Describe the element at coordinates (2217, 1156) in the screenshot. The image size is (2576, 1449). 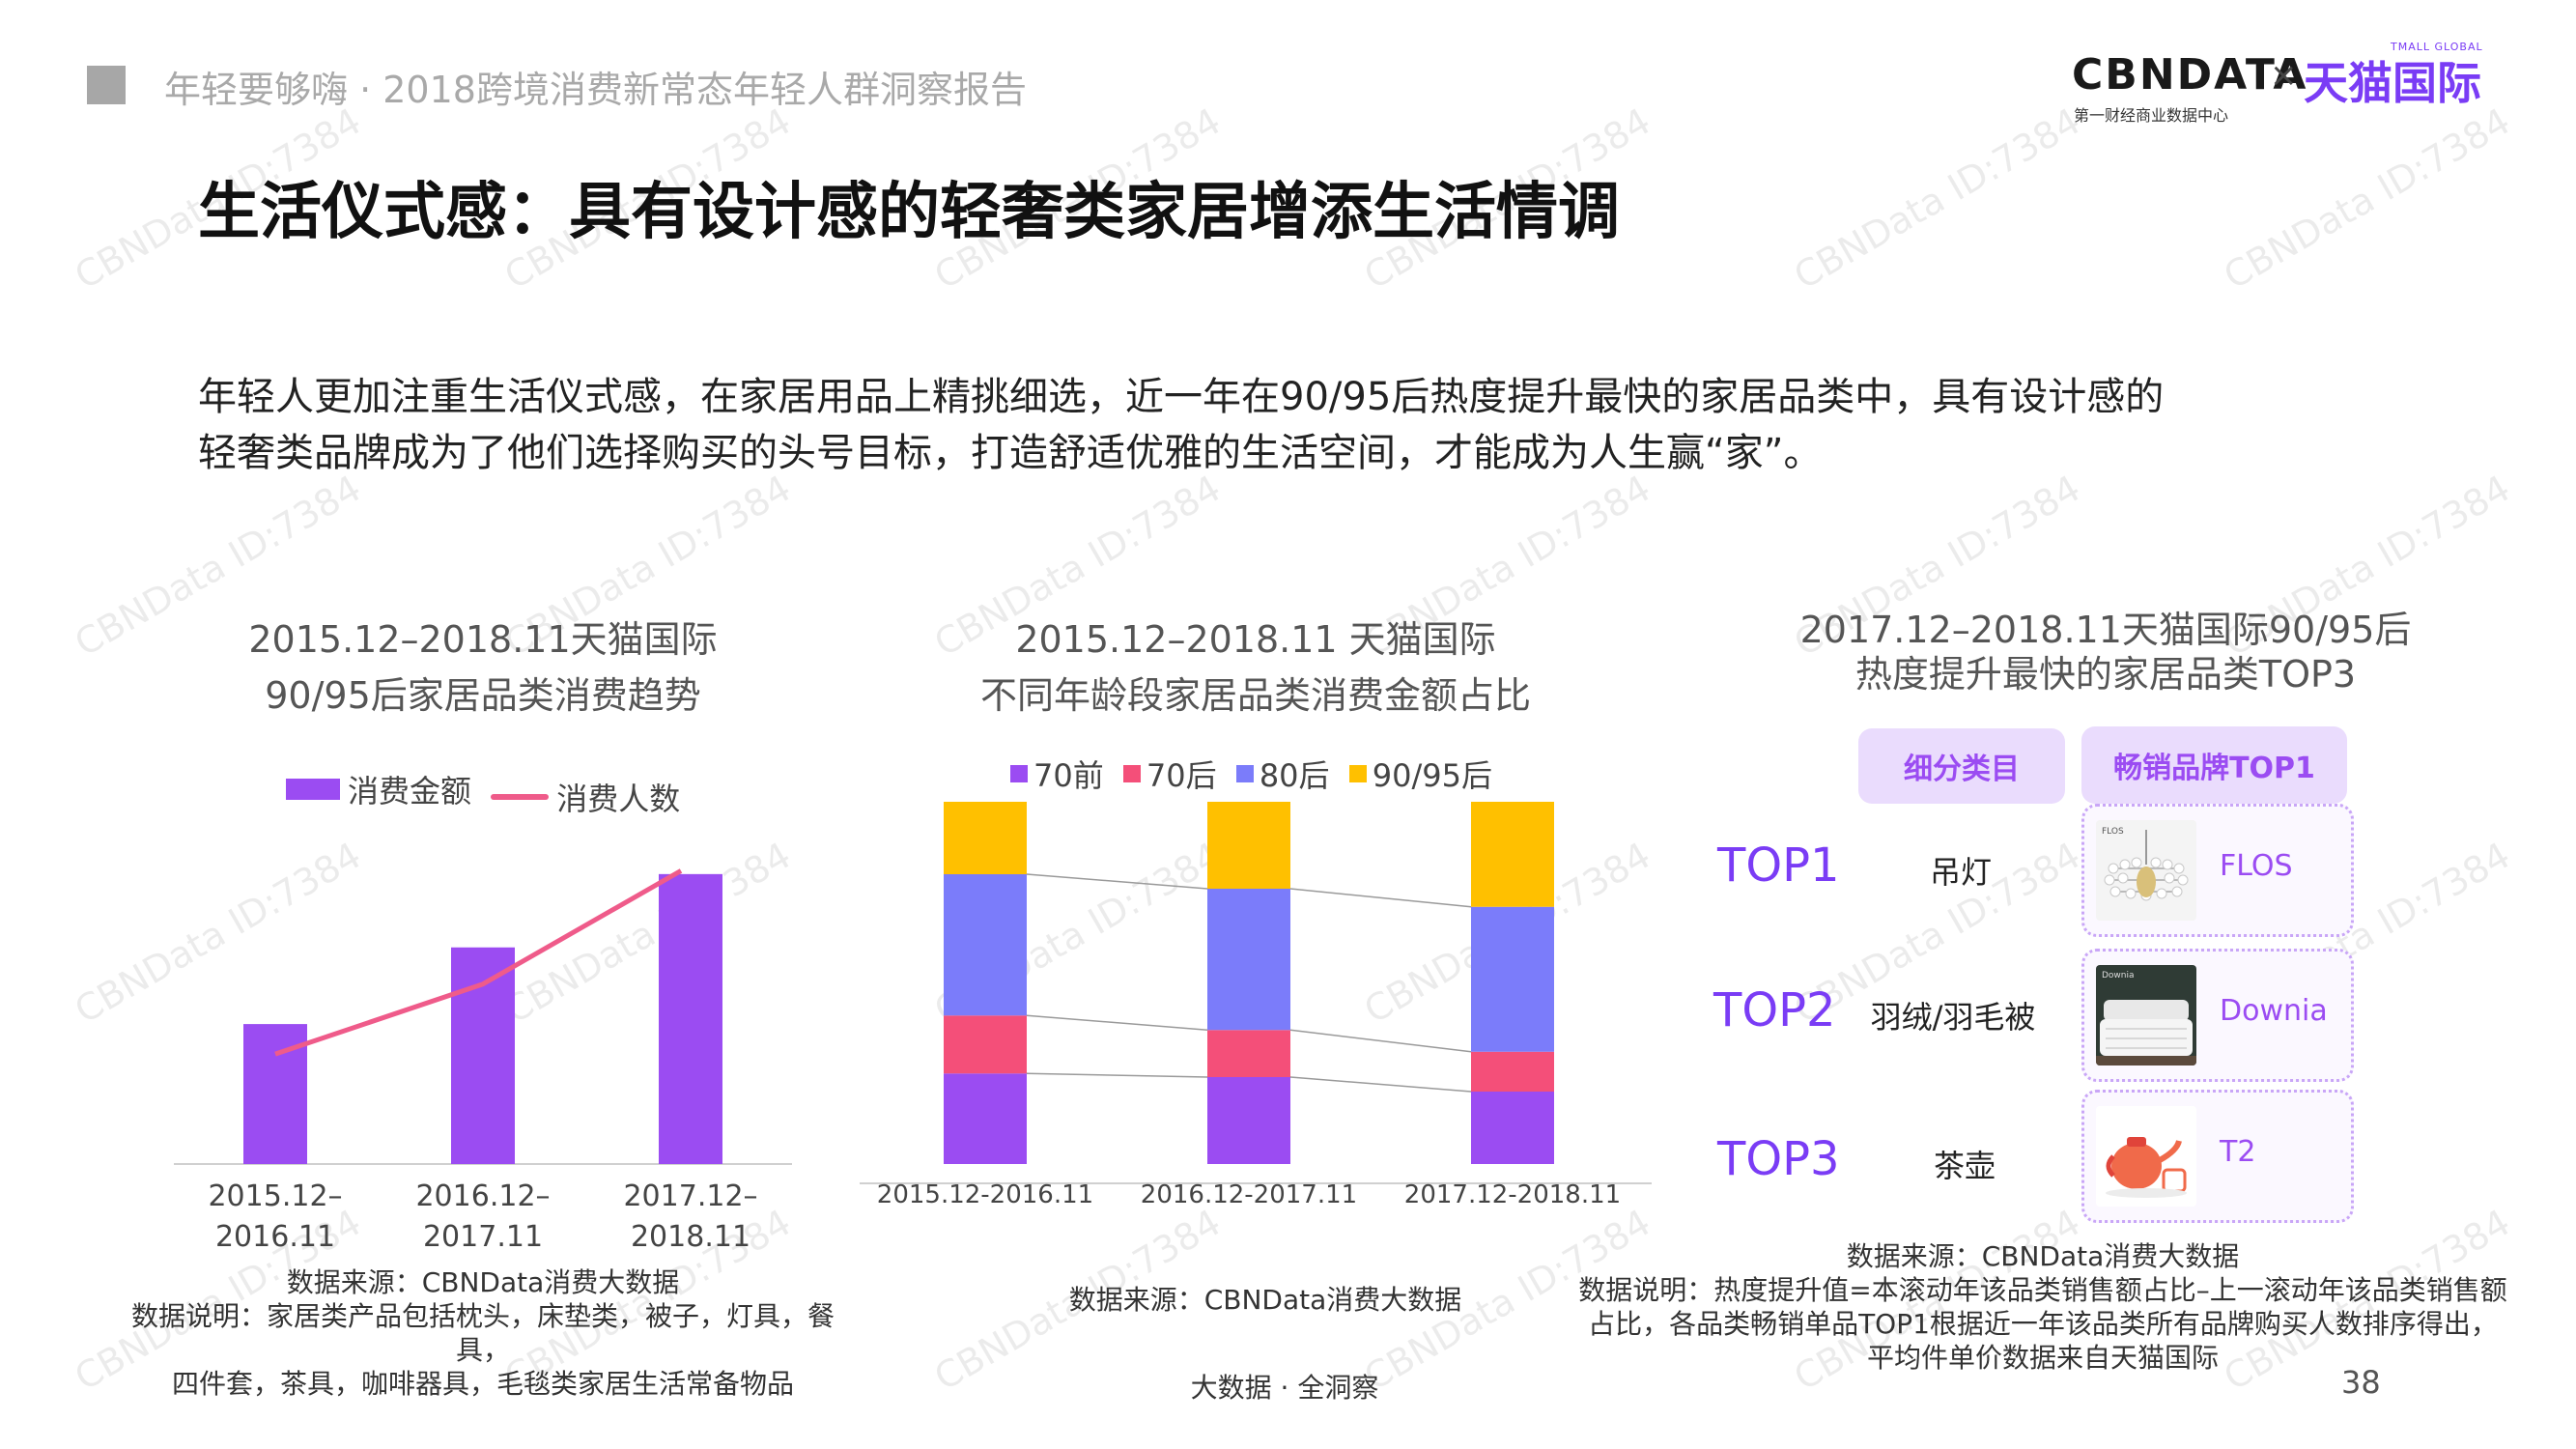
I see `brand-card: T2` at that location.